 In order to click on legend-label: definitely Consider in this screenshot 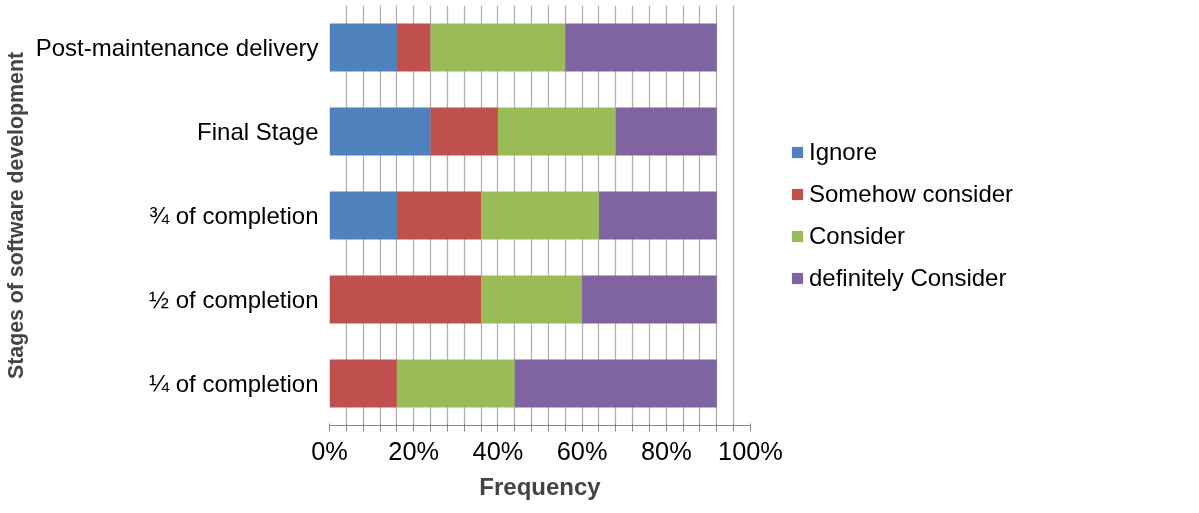, I will do `click(908, 278)`.